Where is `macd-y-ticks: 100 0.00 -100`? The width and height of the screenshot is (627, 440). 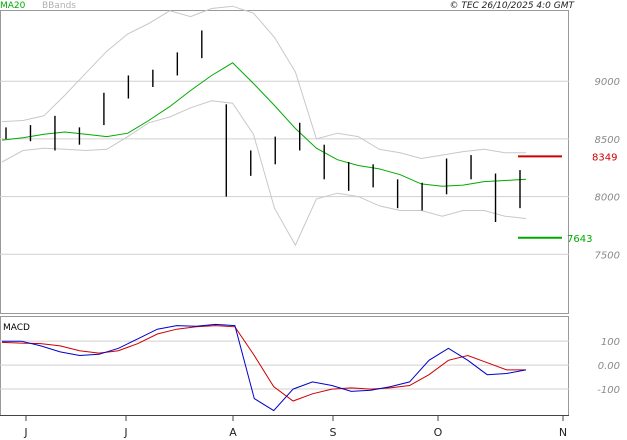 macd-y-ticks: 100 0.00 -100 is located at coordinates (608, 366).